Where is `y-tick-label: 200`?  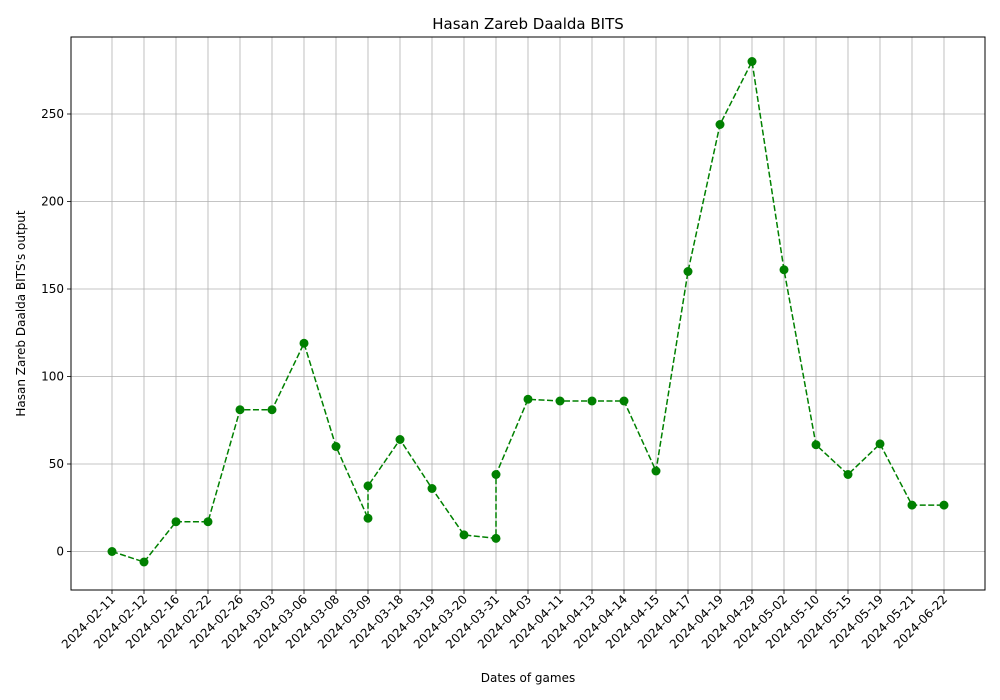
y-tick-label: 200 is located at coordinates (52, 202).